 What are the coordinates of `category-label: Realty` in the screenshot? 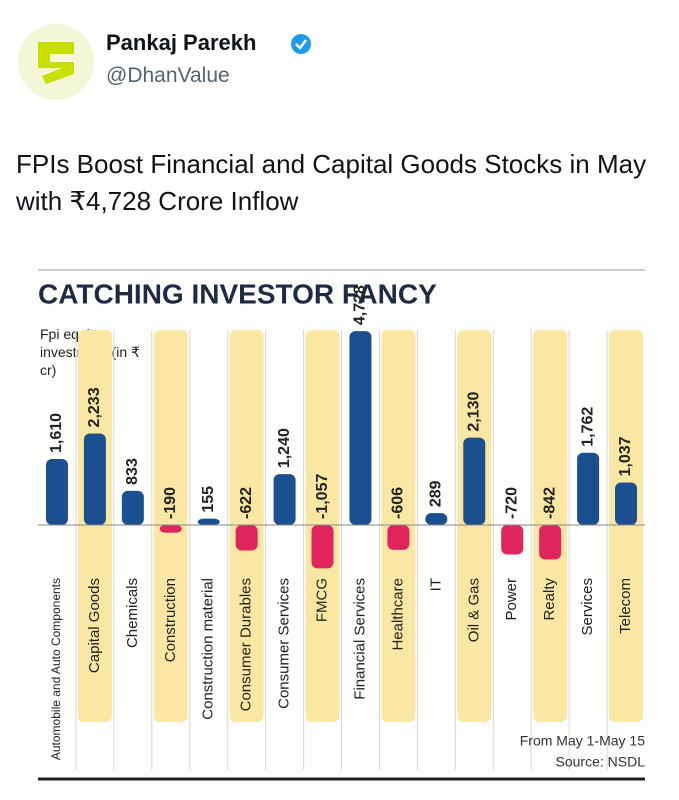 It's located at (549, 599).